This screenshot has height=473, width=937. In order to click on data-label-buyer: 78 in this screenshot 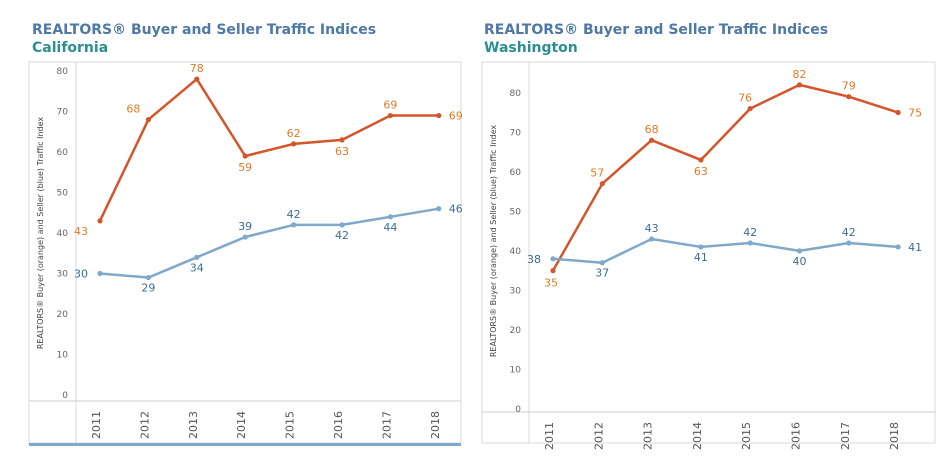, I will do `click(197, 68)`.